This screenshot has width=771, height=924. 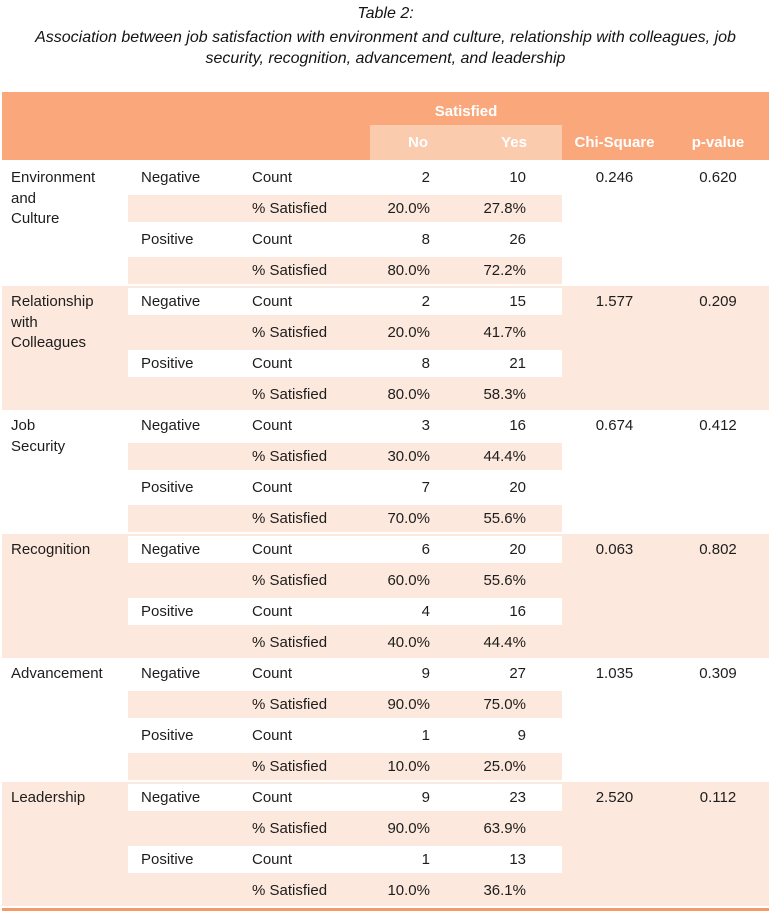 What do you see at coordinates (425, 177) in the screenshot?
I see `no-value: 2` at bounding box center [425, 177].